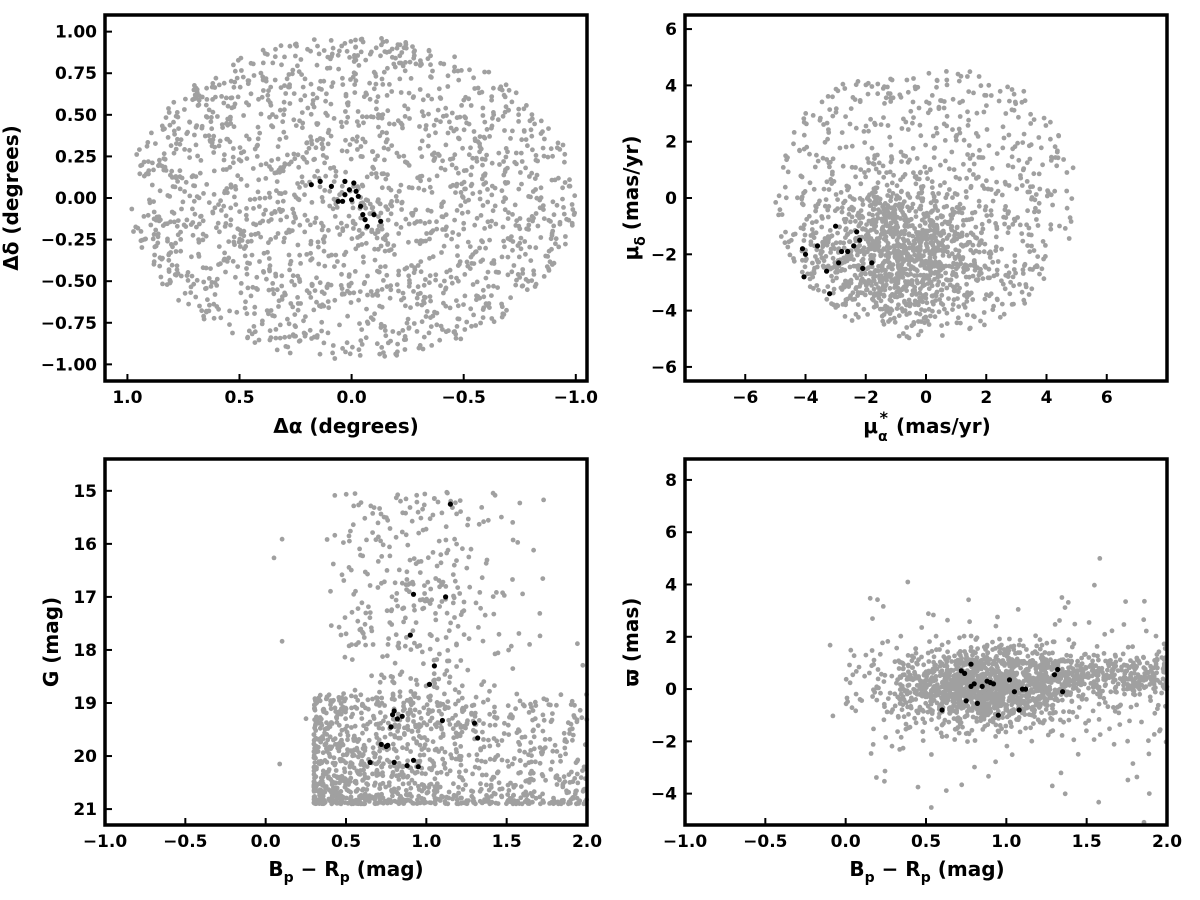 The image size is (1200, 900). I want to click on sky-member-point, so click(358, 196).